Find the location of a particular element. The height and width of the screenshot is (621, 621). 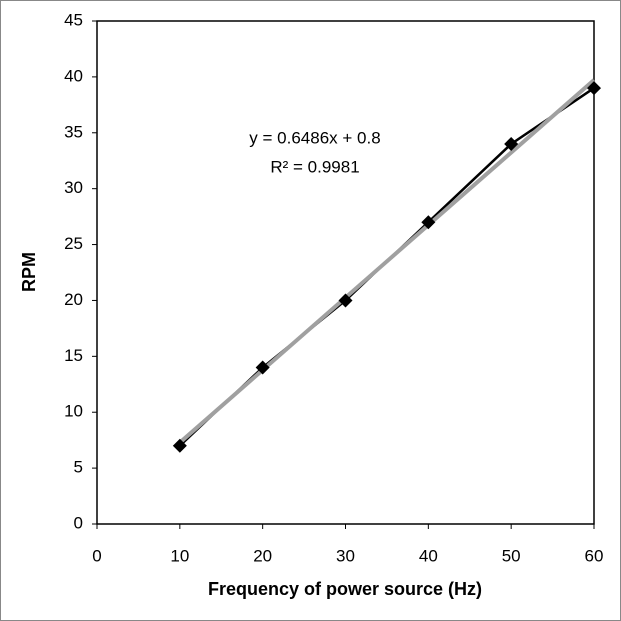

annotation: R² = 0.9981 is located at coordinates (314, 166).